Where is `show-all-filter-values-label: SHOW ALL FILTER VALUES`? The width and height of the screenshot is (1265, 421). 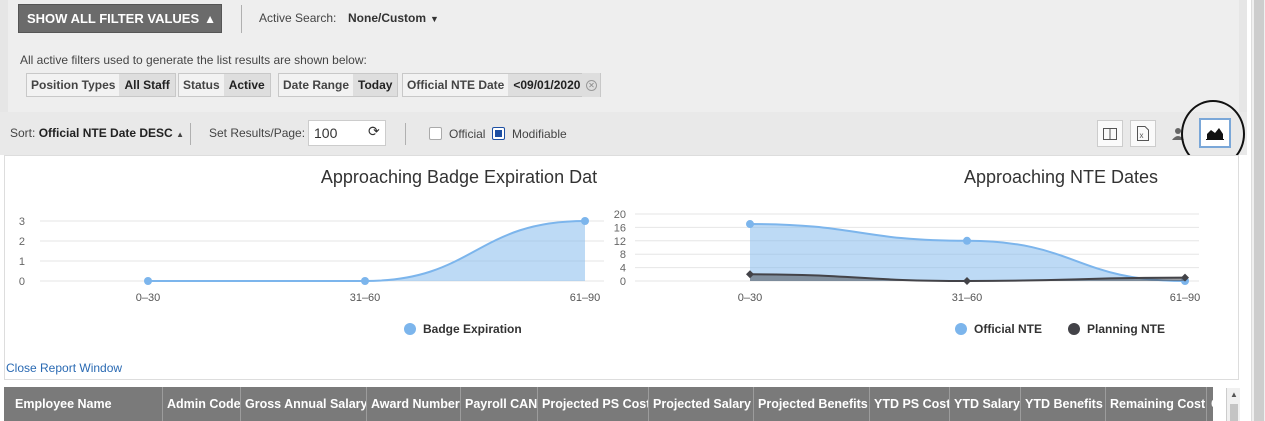 show-all-filter-values-label: SHOW ALL FILTER VALUES is located at coordinates (113, 18).